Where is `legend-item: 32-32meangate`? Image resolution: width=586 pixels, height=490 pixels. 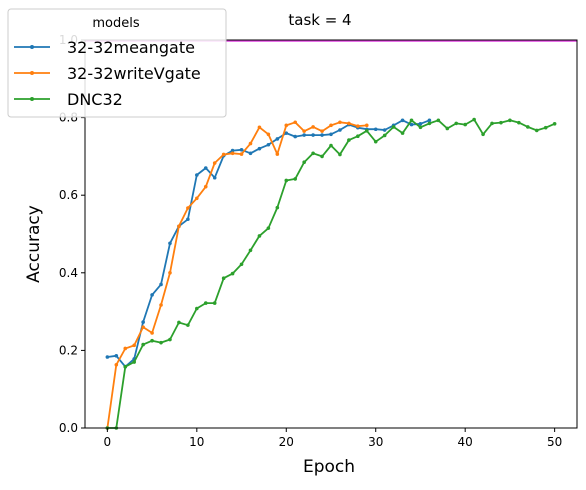
legend-item: 32-32meangate is located at coordinates (104, 47).